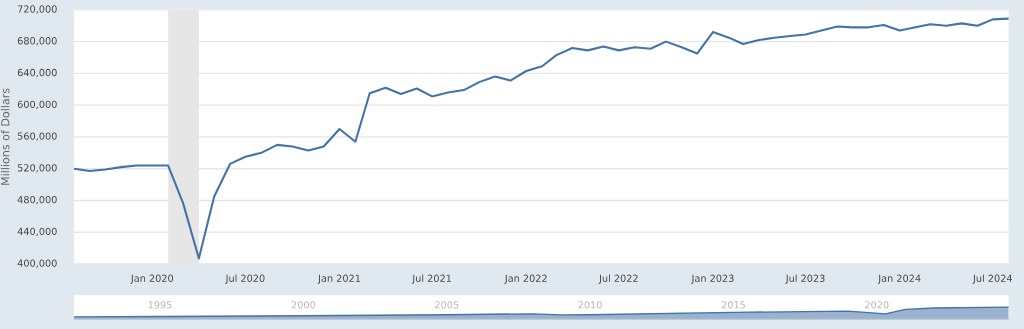  Describe the element at coordinates (618, 279) in the screenshot. I see `x-tick-label: Jul 2022` at that location.